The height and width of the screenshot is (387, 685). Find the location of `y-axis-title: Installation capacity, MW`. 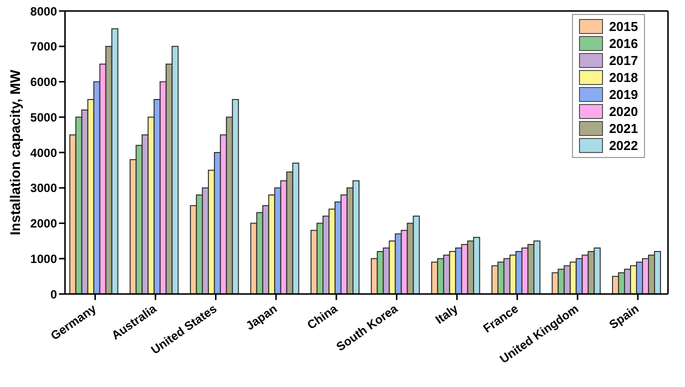

y-axis-title: Installation capacity, MW is located at coordinates (14, 152).